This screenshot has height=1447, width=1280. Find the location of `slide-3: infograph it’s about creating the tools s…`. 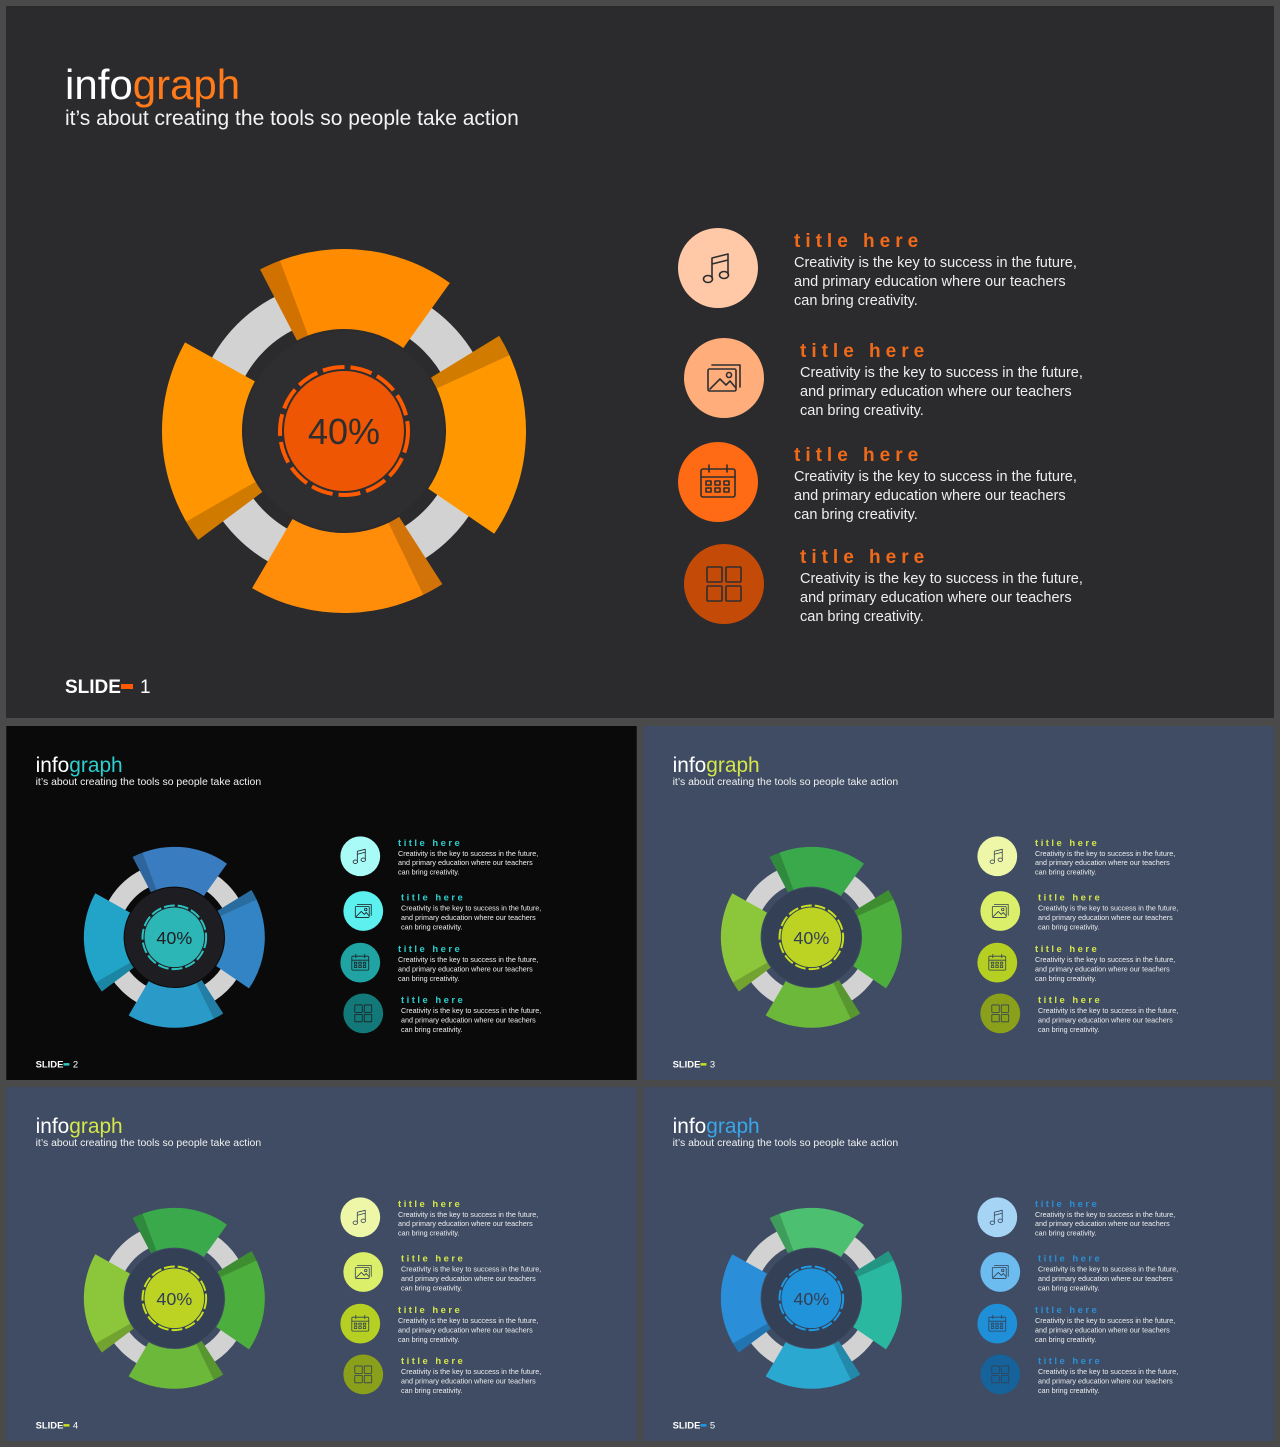

slide-3: infograph it’s about creating the tools s… is located at coordinates (958, 903).